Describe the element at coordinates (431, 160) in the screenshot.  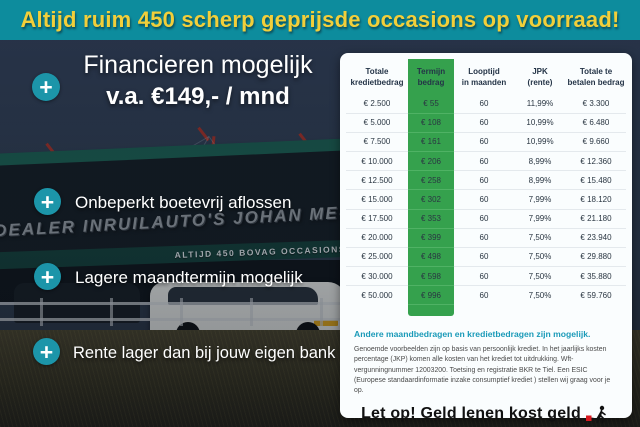
I see `termijn-cell: € 206` at that location.